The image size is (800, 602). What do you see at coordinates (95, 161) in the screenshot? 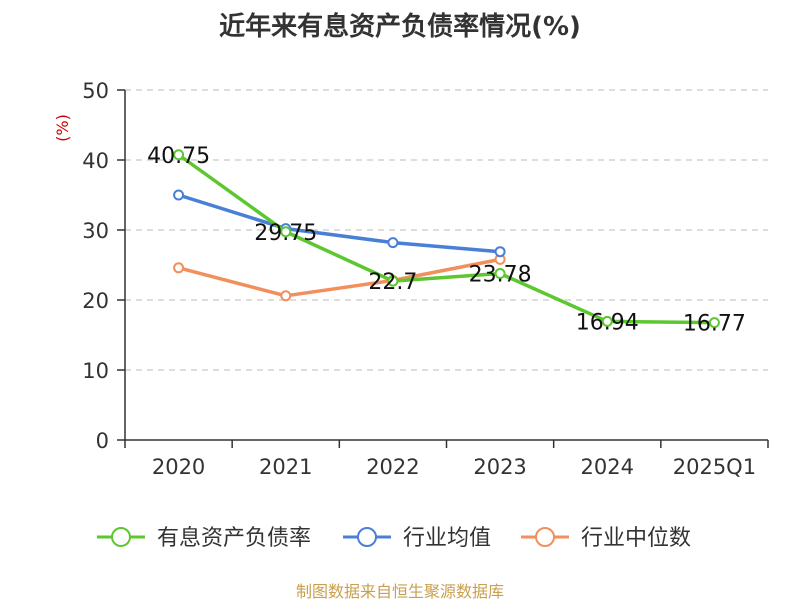
I see `y-tick-label: 40` at bounding box center [95, 161].